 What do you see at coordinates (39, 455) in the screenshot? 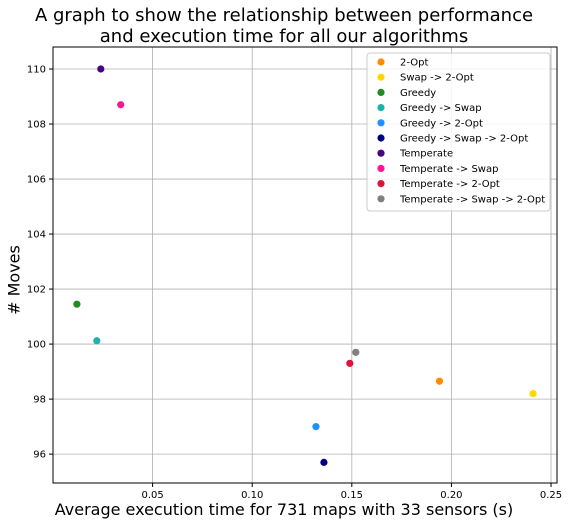
I see `y-tick-label: 96` at bounding box center [39, 455].